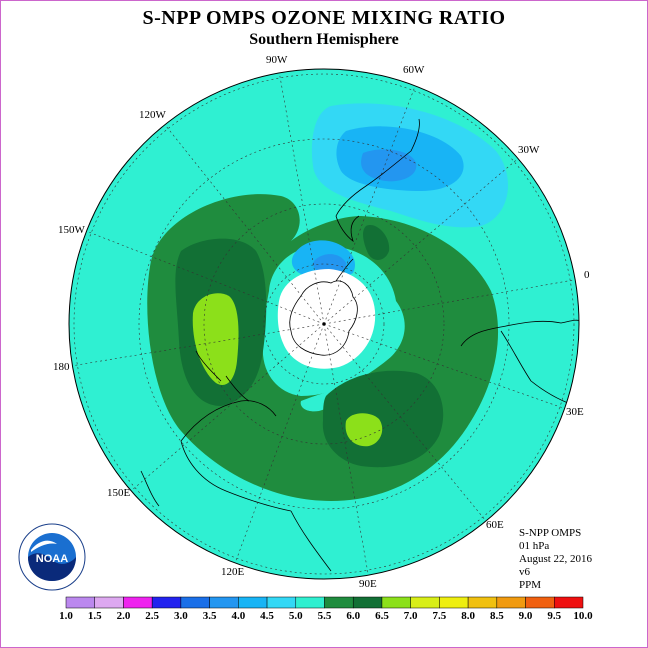 The width and height of the screenshot is (648, 648). Describe the element at coordinates (152, 616) in the screenshot. I see `colorbar-tick-label: 2.5` at that location.